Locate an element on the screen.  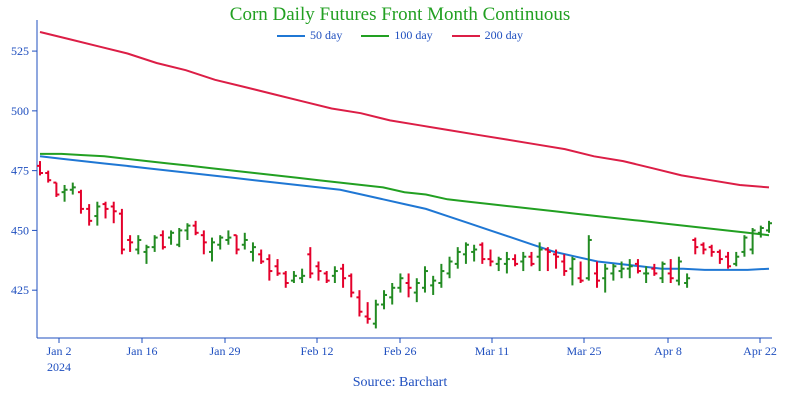
legend-label-200-day: 200 day is located at coordinates (503, 35).